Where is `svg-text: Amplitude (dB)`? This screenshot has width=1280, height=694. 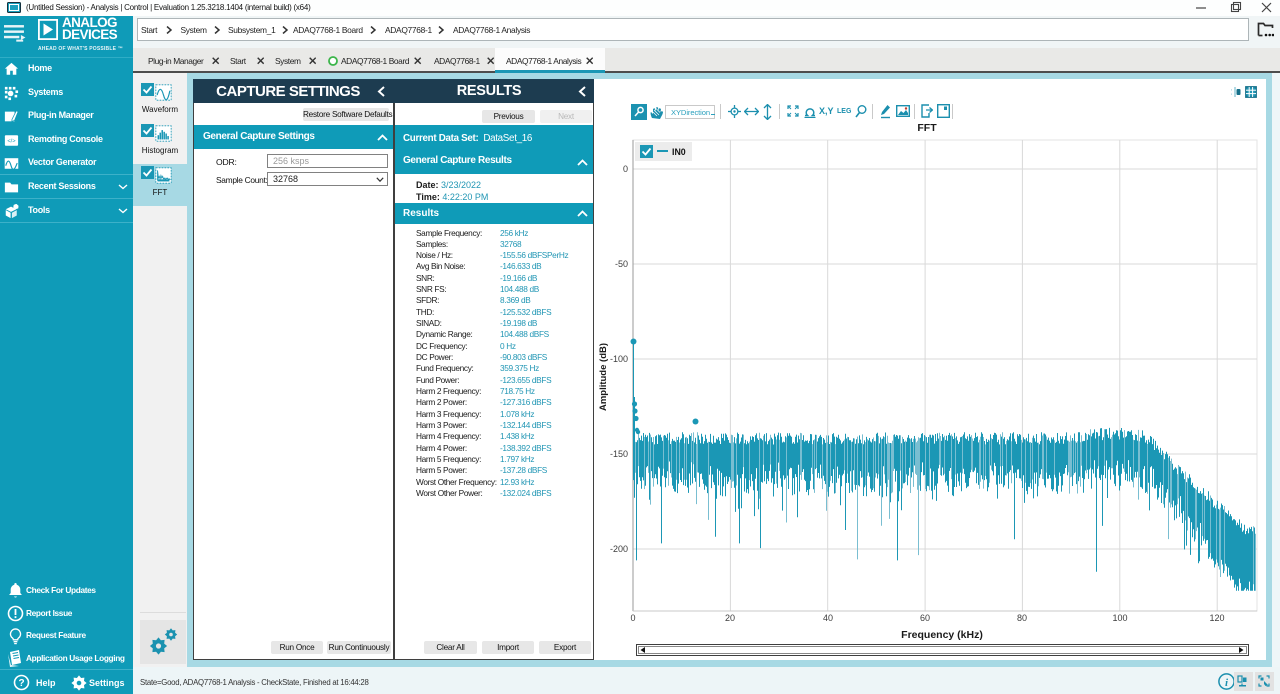
svg-text: Amplitude (dB) is located at coordinates (603, 377).